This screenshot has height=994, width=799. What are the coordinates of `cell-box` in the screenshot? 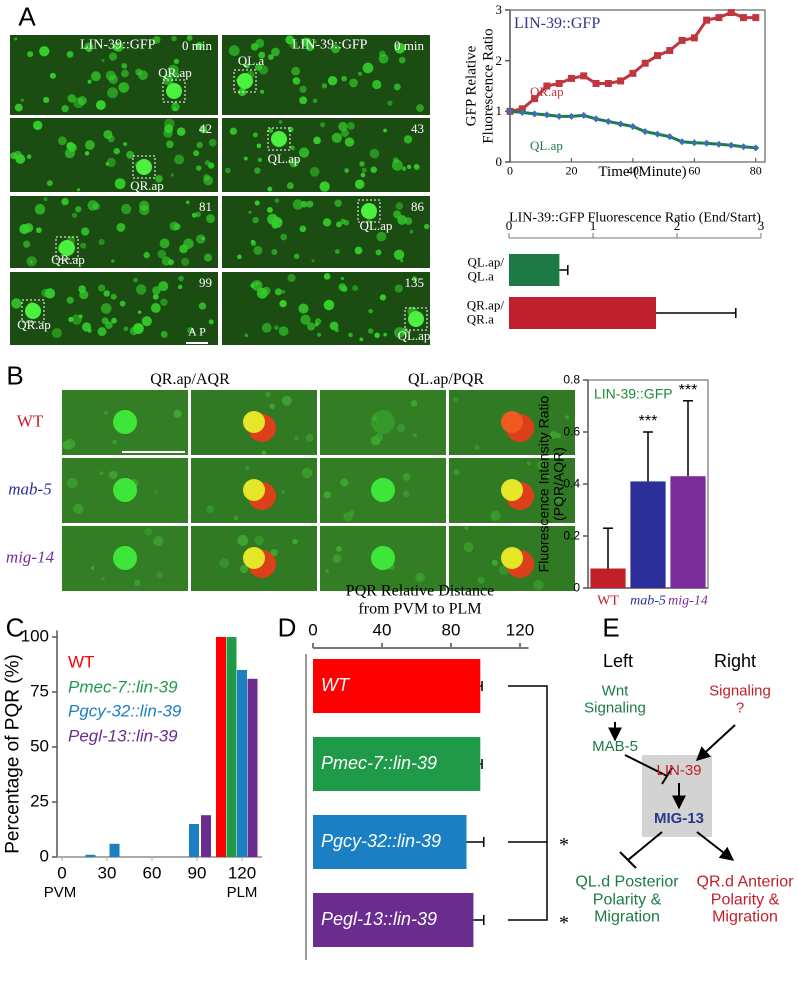 It's located at (369, 211).